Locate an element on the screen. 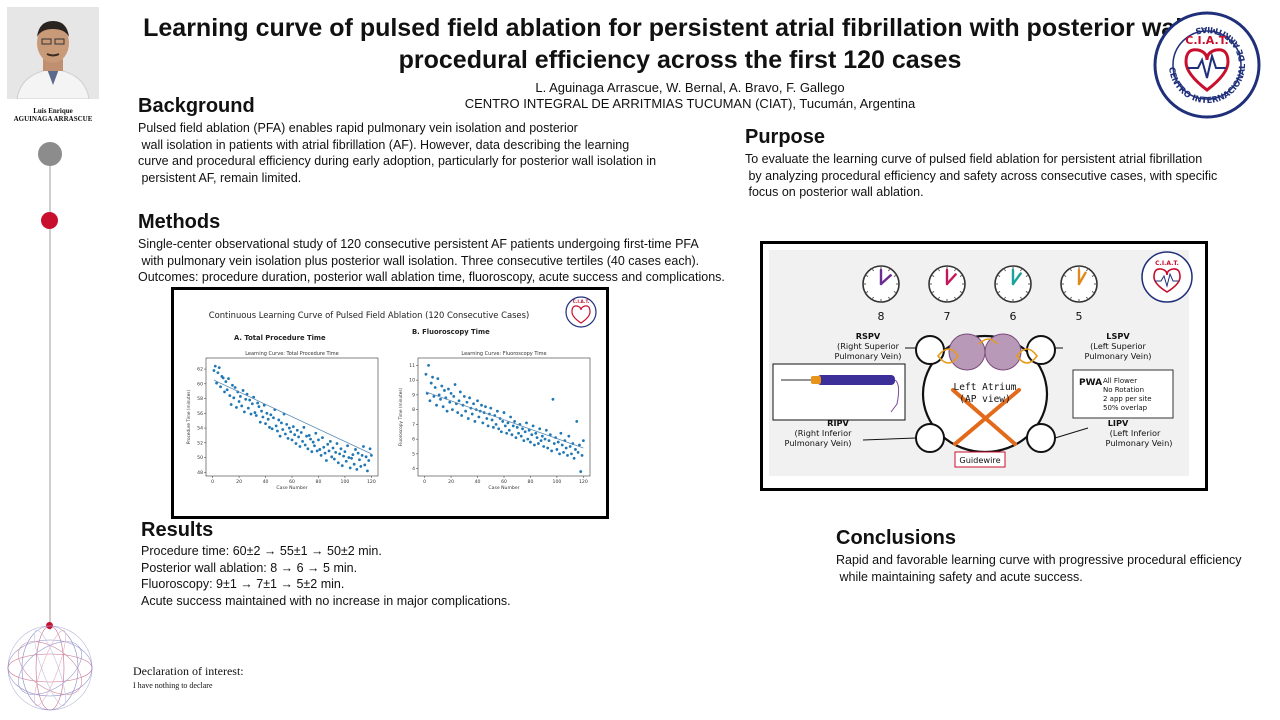  catheter-inset is located at coordinates (839, 392).